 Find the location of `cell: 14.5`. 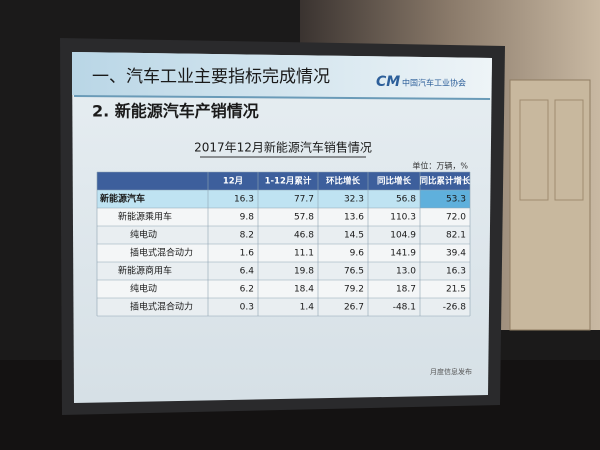

cell: 14.5 is located at coordinates (354, 236).